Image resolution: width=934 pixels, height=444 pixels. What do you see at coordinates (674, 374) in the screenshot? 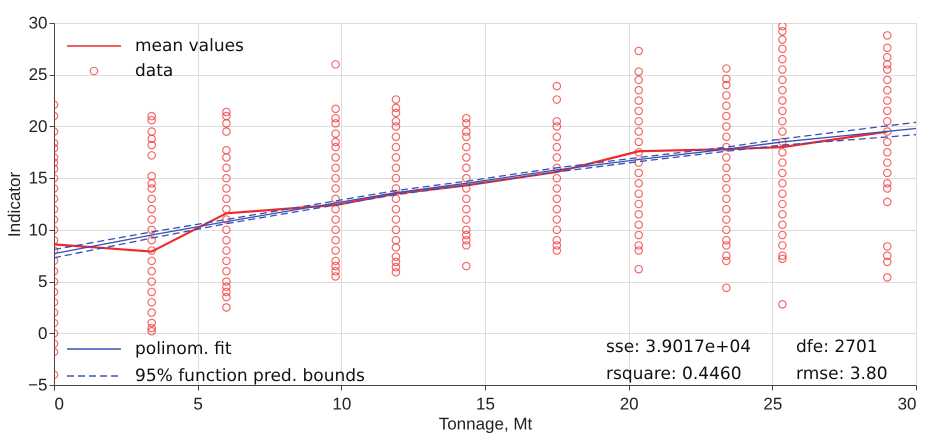
I see `annotation: rsquare: 0.4460` at bounding box center [674, 374].